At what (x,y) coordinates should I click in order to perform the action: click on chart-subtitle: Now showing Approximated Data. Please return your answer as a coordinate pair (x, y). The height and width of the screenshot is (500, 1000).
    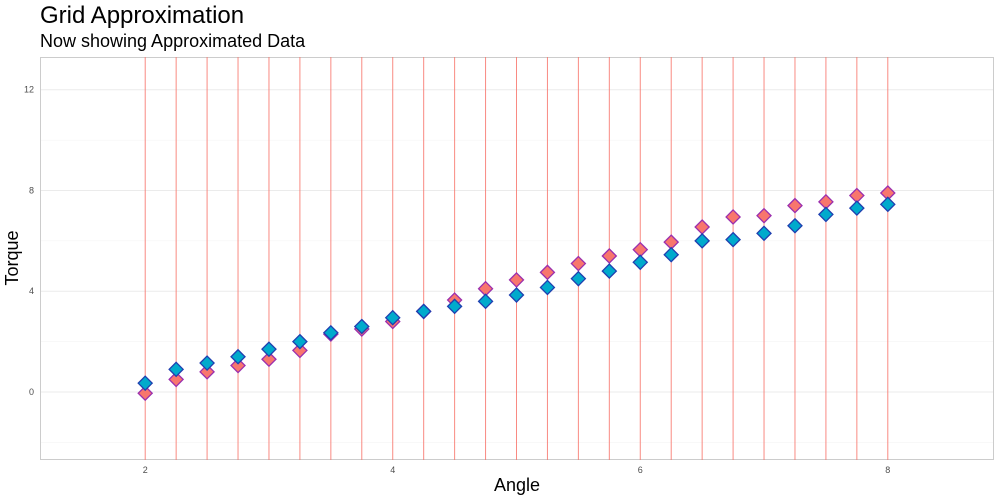
    Looking at the image, I should click on (173, 41).